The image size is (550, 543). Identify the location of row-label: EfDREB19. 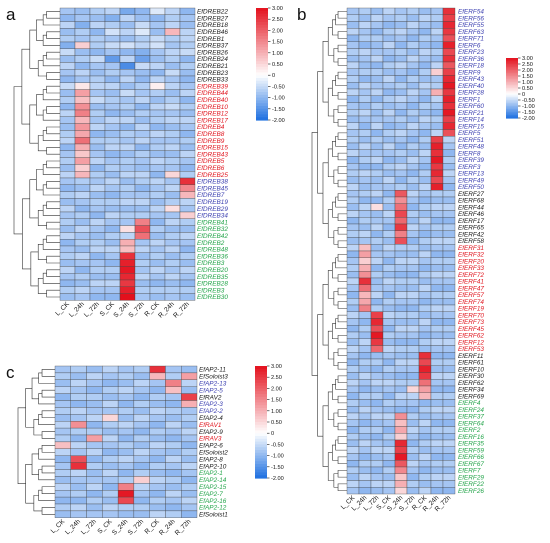
(212, 202).